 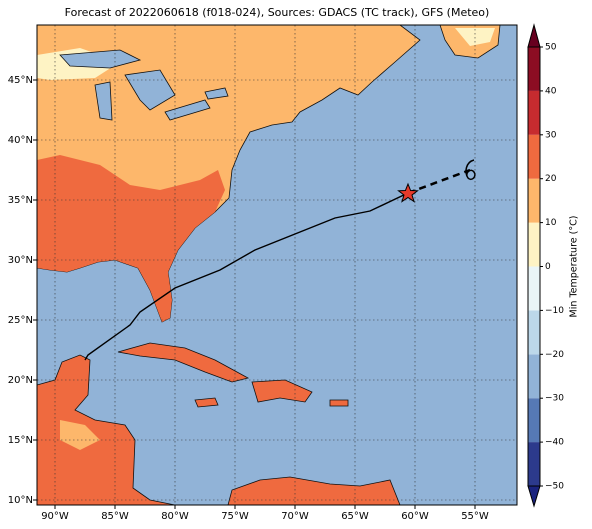 I want to click on lat-tick-label: 20°N, so click(x=20, y=380).